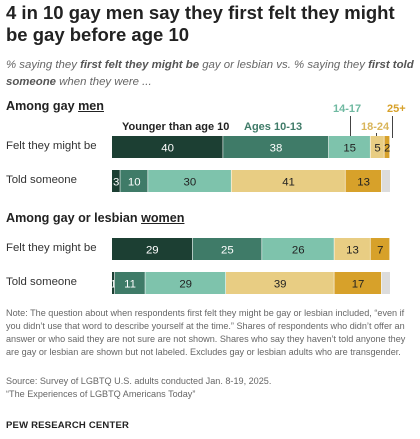 The width and height of the screenshot is (420, 439). I want to click on data-label-men-told-seg3: 41, so click(288, 183).